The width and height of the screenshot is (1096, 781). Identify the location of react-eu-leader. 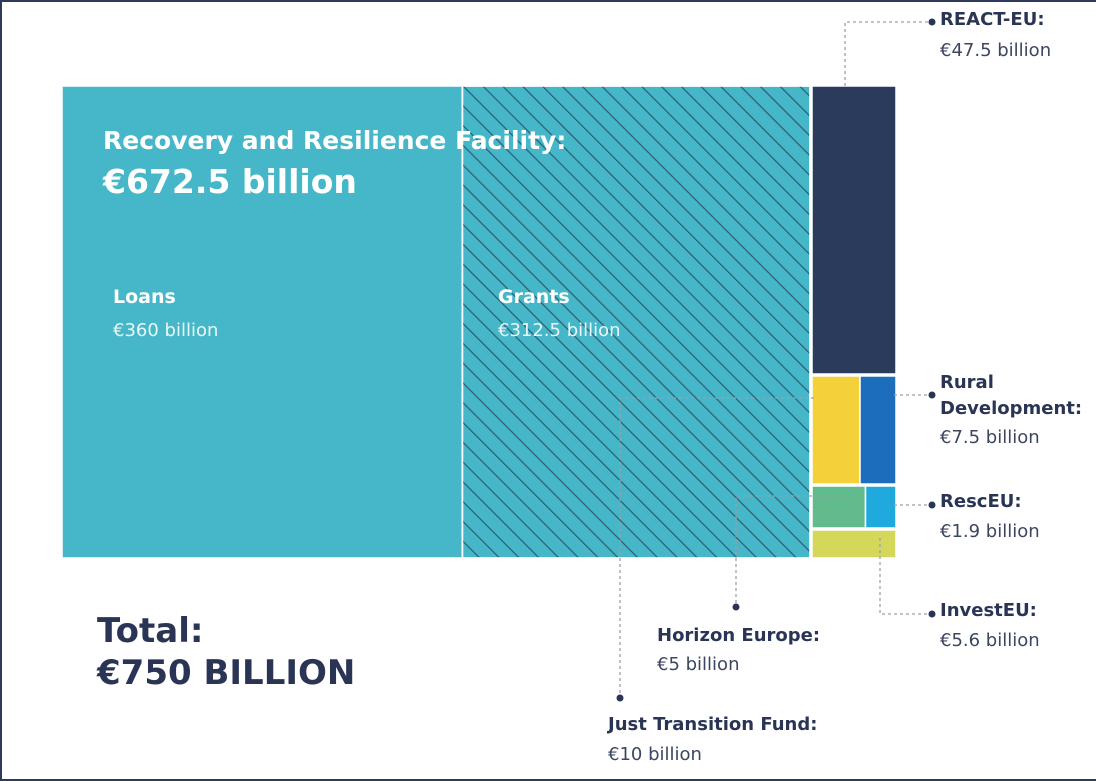
(888, 53).